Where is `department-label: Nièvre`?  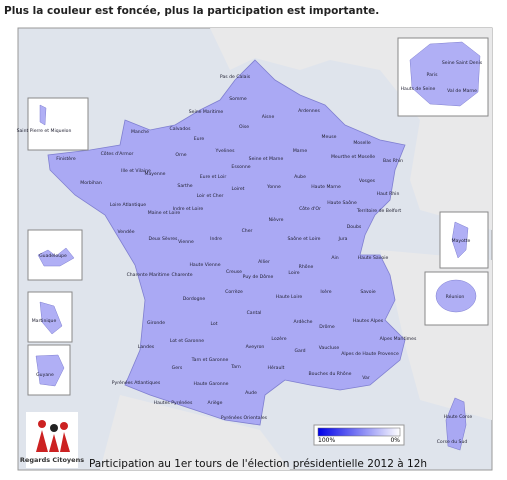
department-label: Nièvre is located at coordinates (276, 219).